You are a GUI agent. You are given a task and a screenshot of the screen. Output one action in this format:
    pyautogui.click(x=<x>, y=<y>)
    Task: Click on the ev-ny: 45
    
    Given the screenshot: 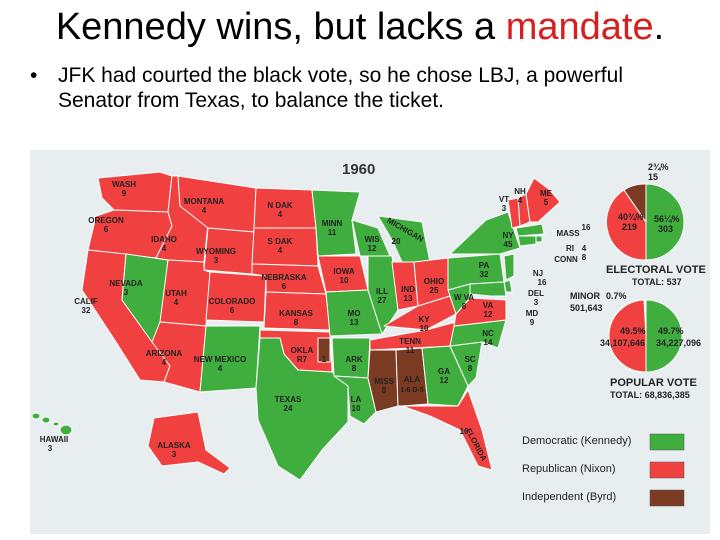 What is the action you would take?
    pyautogui.click(x=508, y=244)
    